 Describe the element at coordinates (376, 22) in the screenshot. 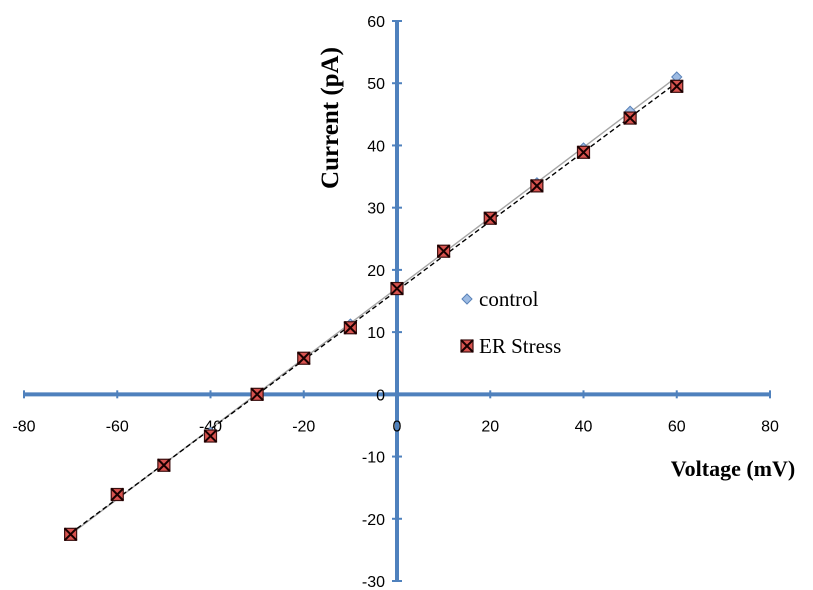

I see `y-tick-label: 60` at that location.